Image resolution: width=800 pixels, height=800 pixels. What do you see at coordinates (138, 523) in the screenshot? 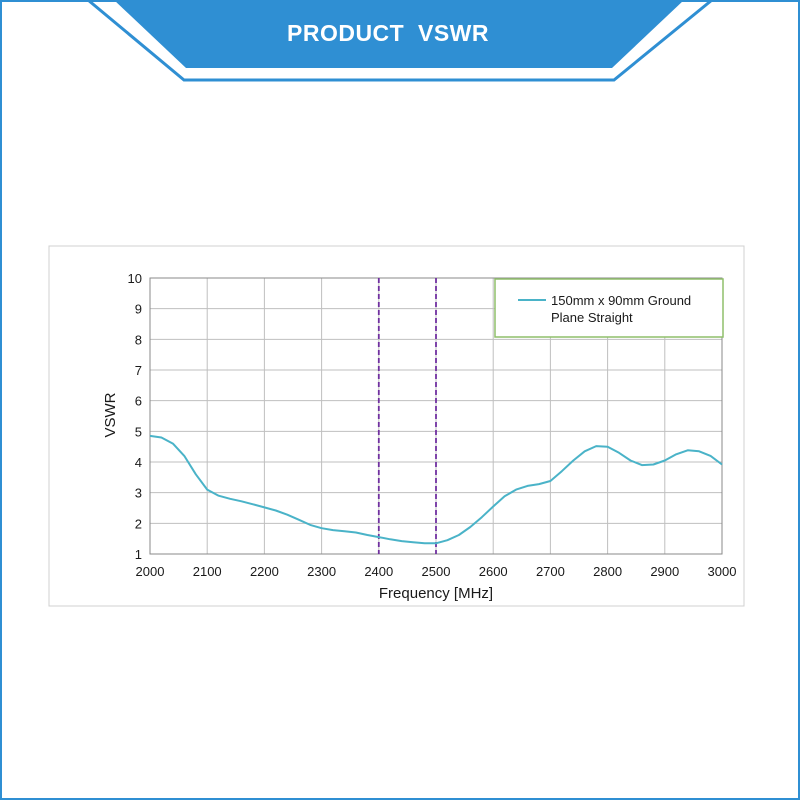
I see `y-tick-label: 2` at bounding box center [138, 523].